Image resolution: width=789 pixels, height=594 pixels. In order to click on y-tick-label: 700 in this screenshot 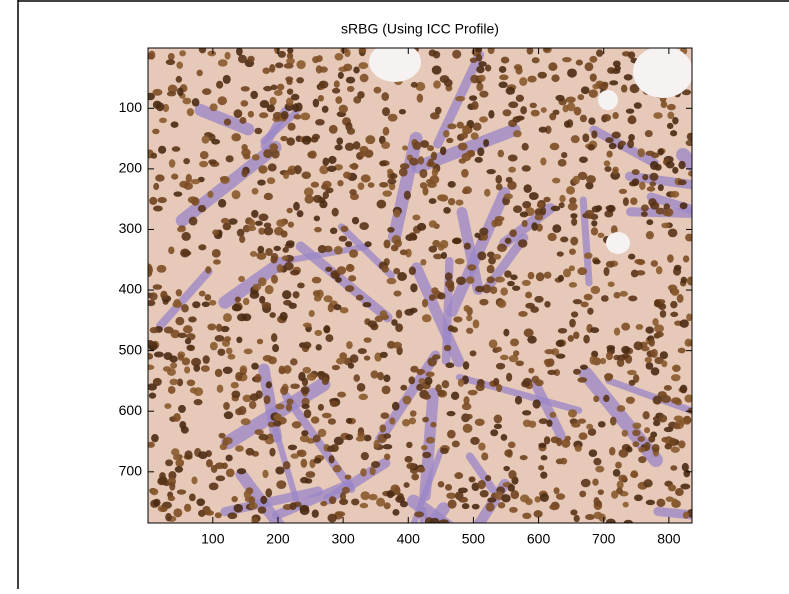, I will do `click(131, 471)`.